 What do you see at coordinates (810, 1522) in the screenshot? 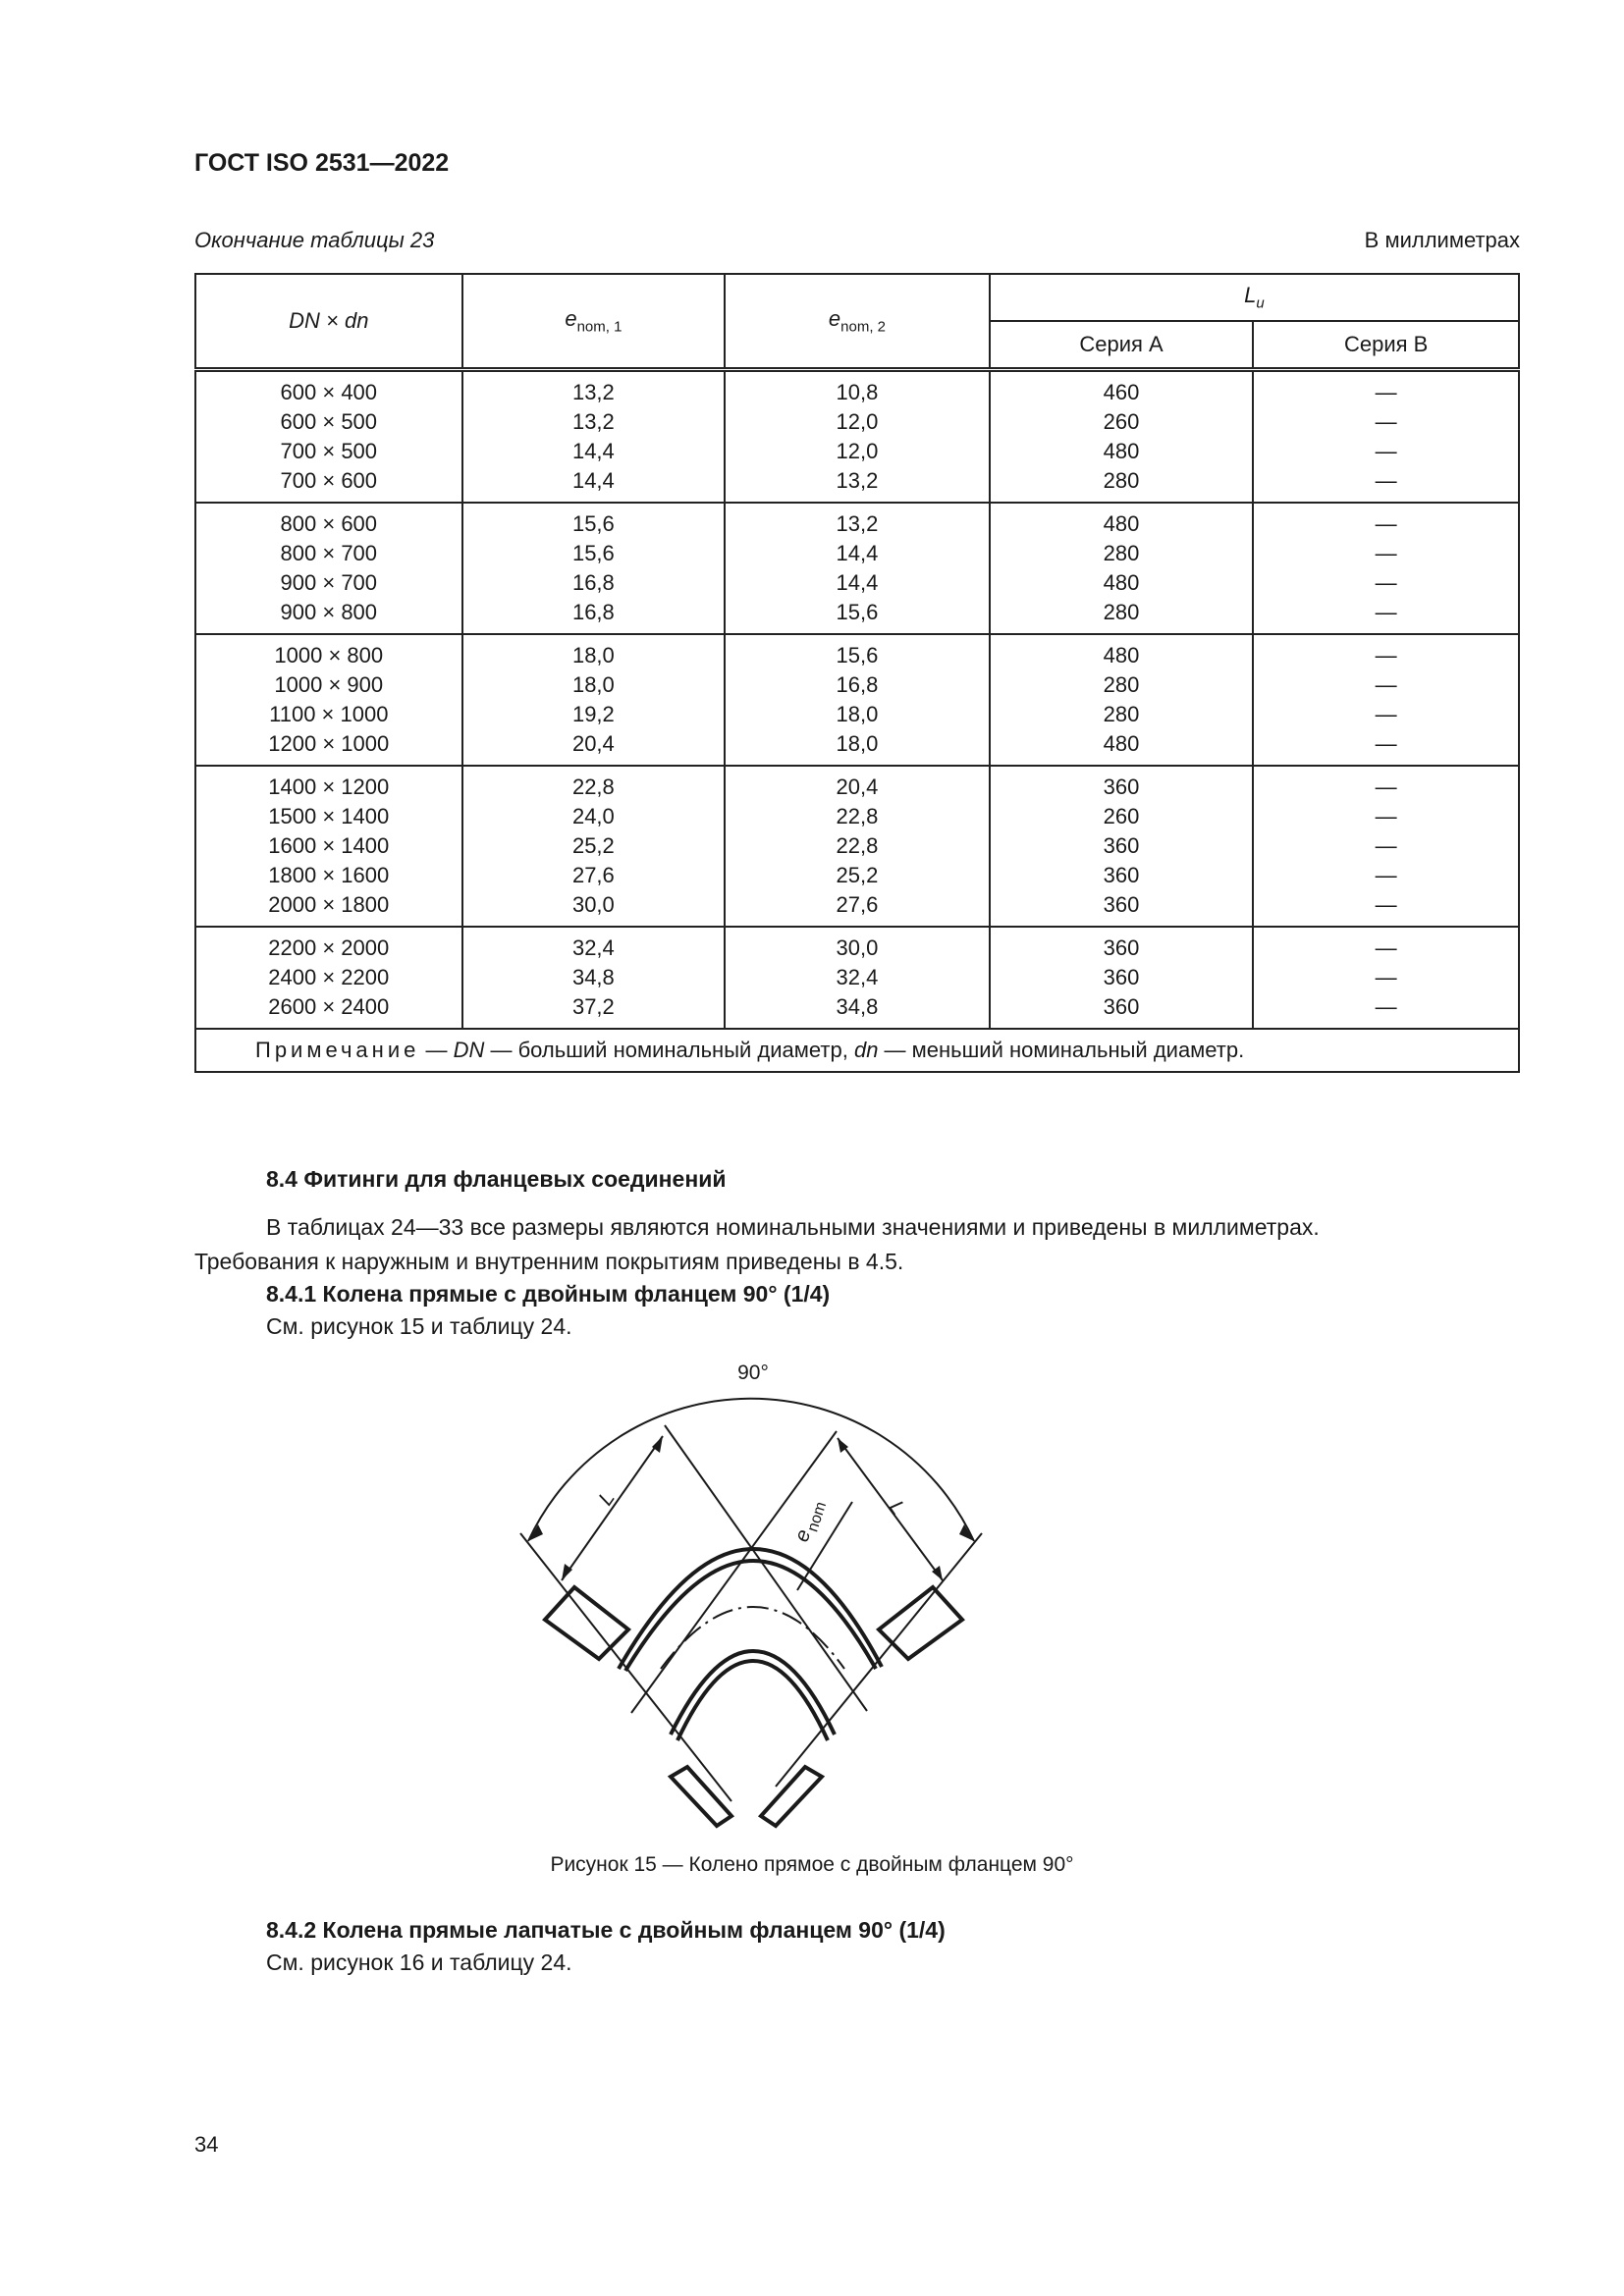
I see `wall-thickness-label: e nom` at bounding box center [810, 1522].